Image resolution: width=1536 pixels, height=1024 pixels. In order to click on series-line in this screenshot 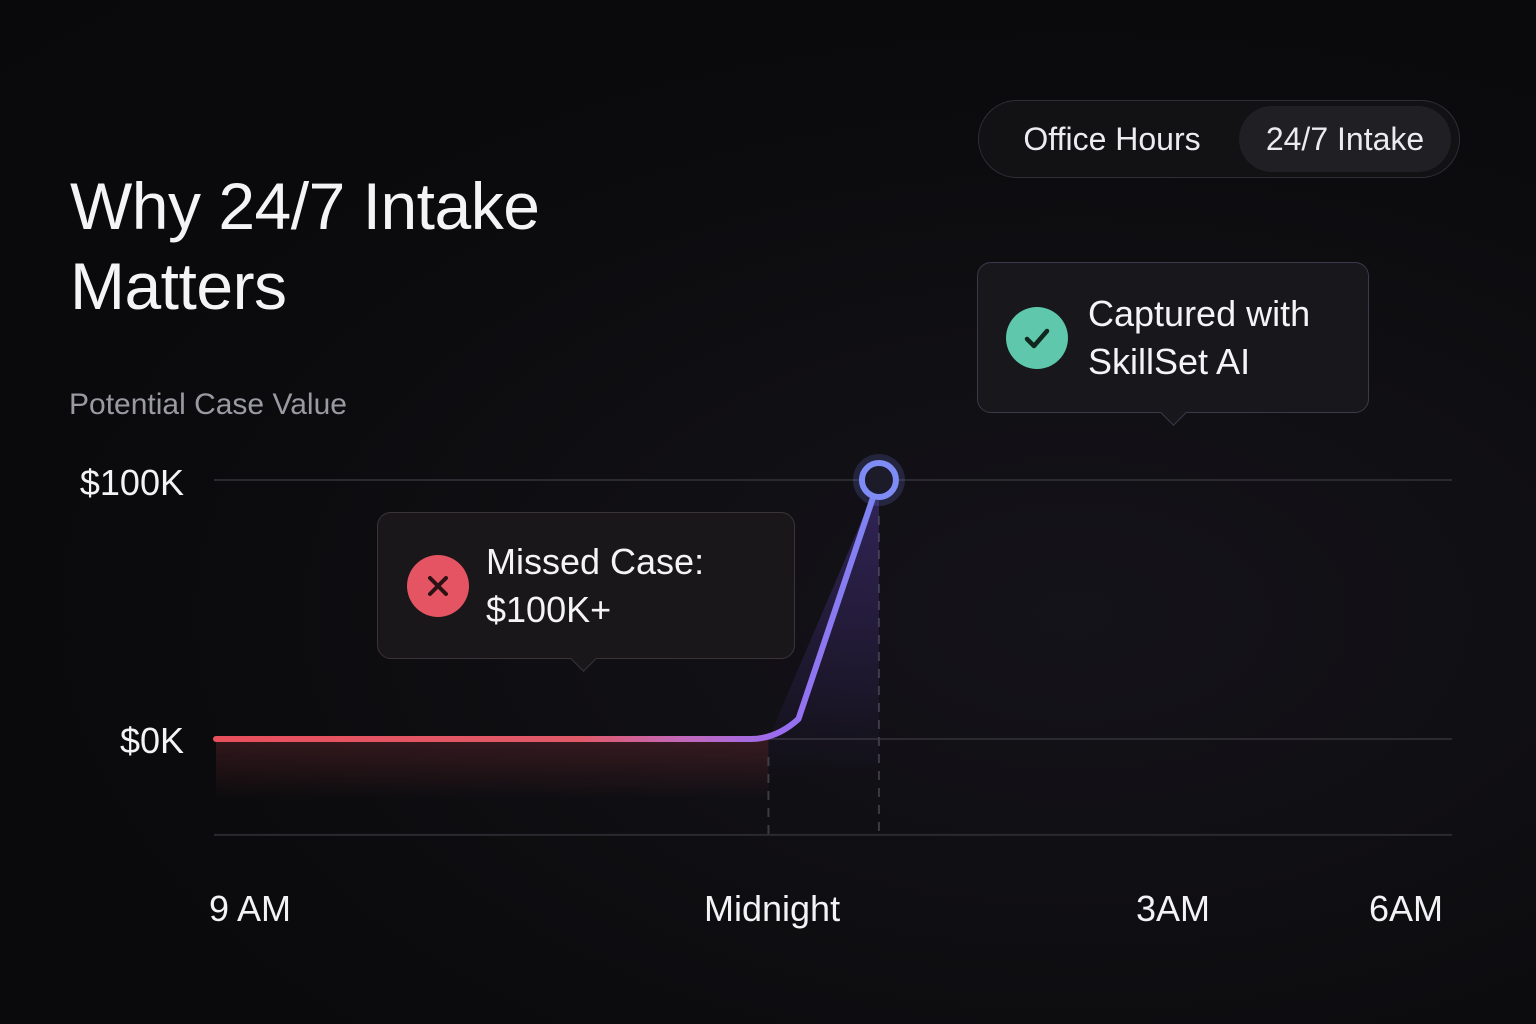, I will do `click(547, 609)`.